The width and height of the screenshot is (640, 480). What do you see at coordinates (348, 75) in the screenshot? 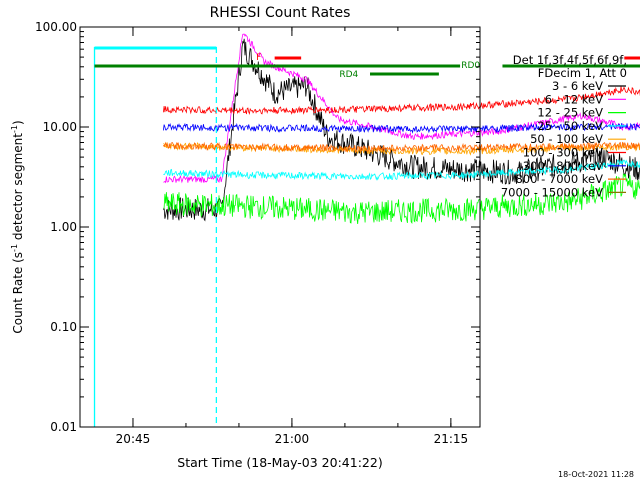
I see `rd4-label: RD4` at bounding box center [348, 75].